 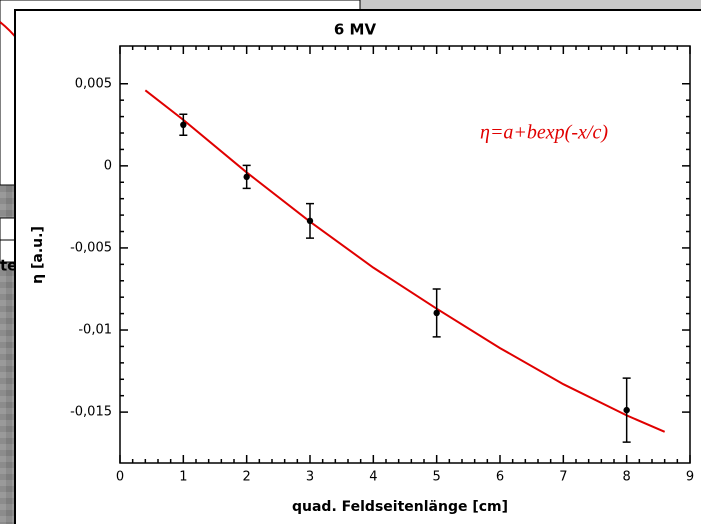 What do you see at coordinates (627, 477) in the screenshot?
I see `x-tick-label: 8` at bounding box center [627, 477].